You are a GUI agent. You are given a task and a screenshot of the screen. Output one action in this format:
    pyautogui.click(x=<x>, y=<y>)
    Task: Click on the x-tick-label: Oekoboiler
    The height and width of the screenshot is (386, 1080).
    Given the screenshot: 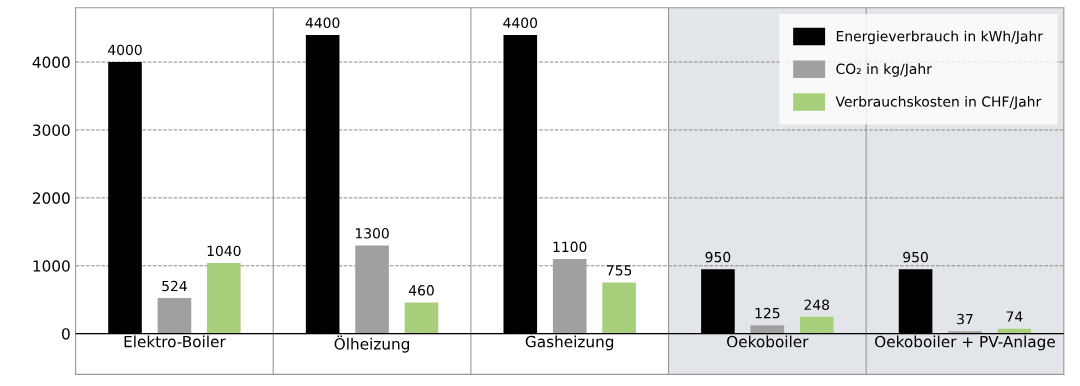 What is the action you would take?
    pyautogui.click(x=768, y=341)
    